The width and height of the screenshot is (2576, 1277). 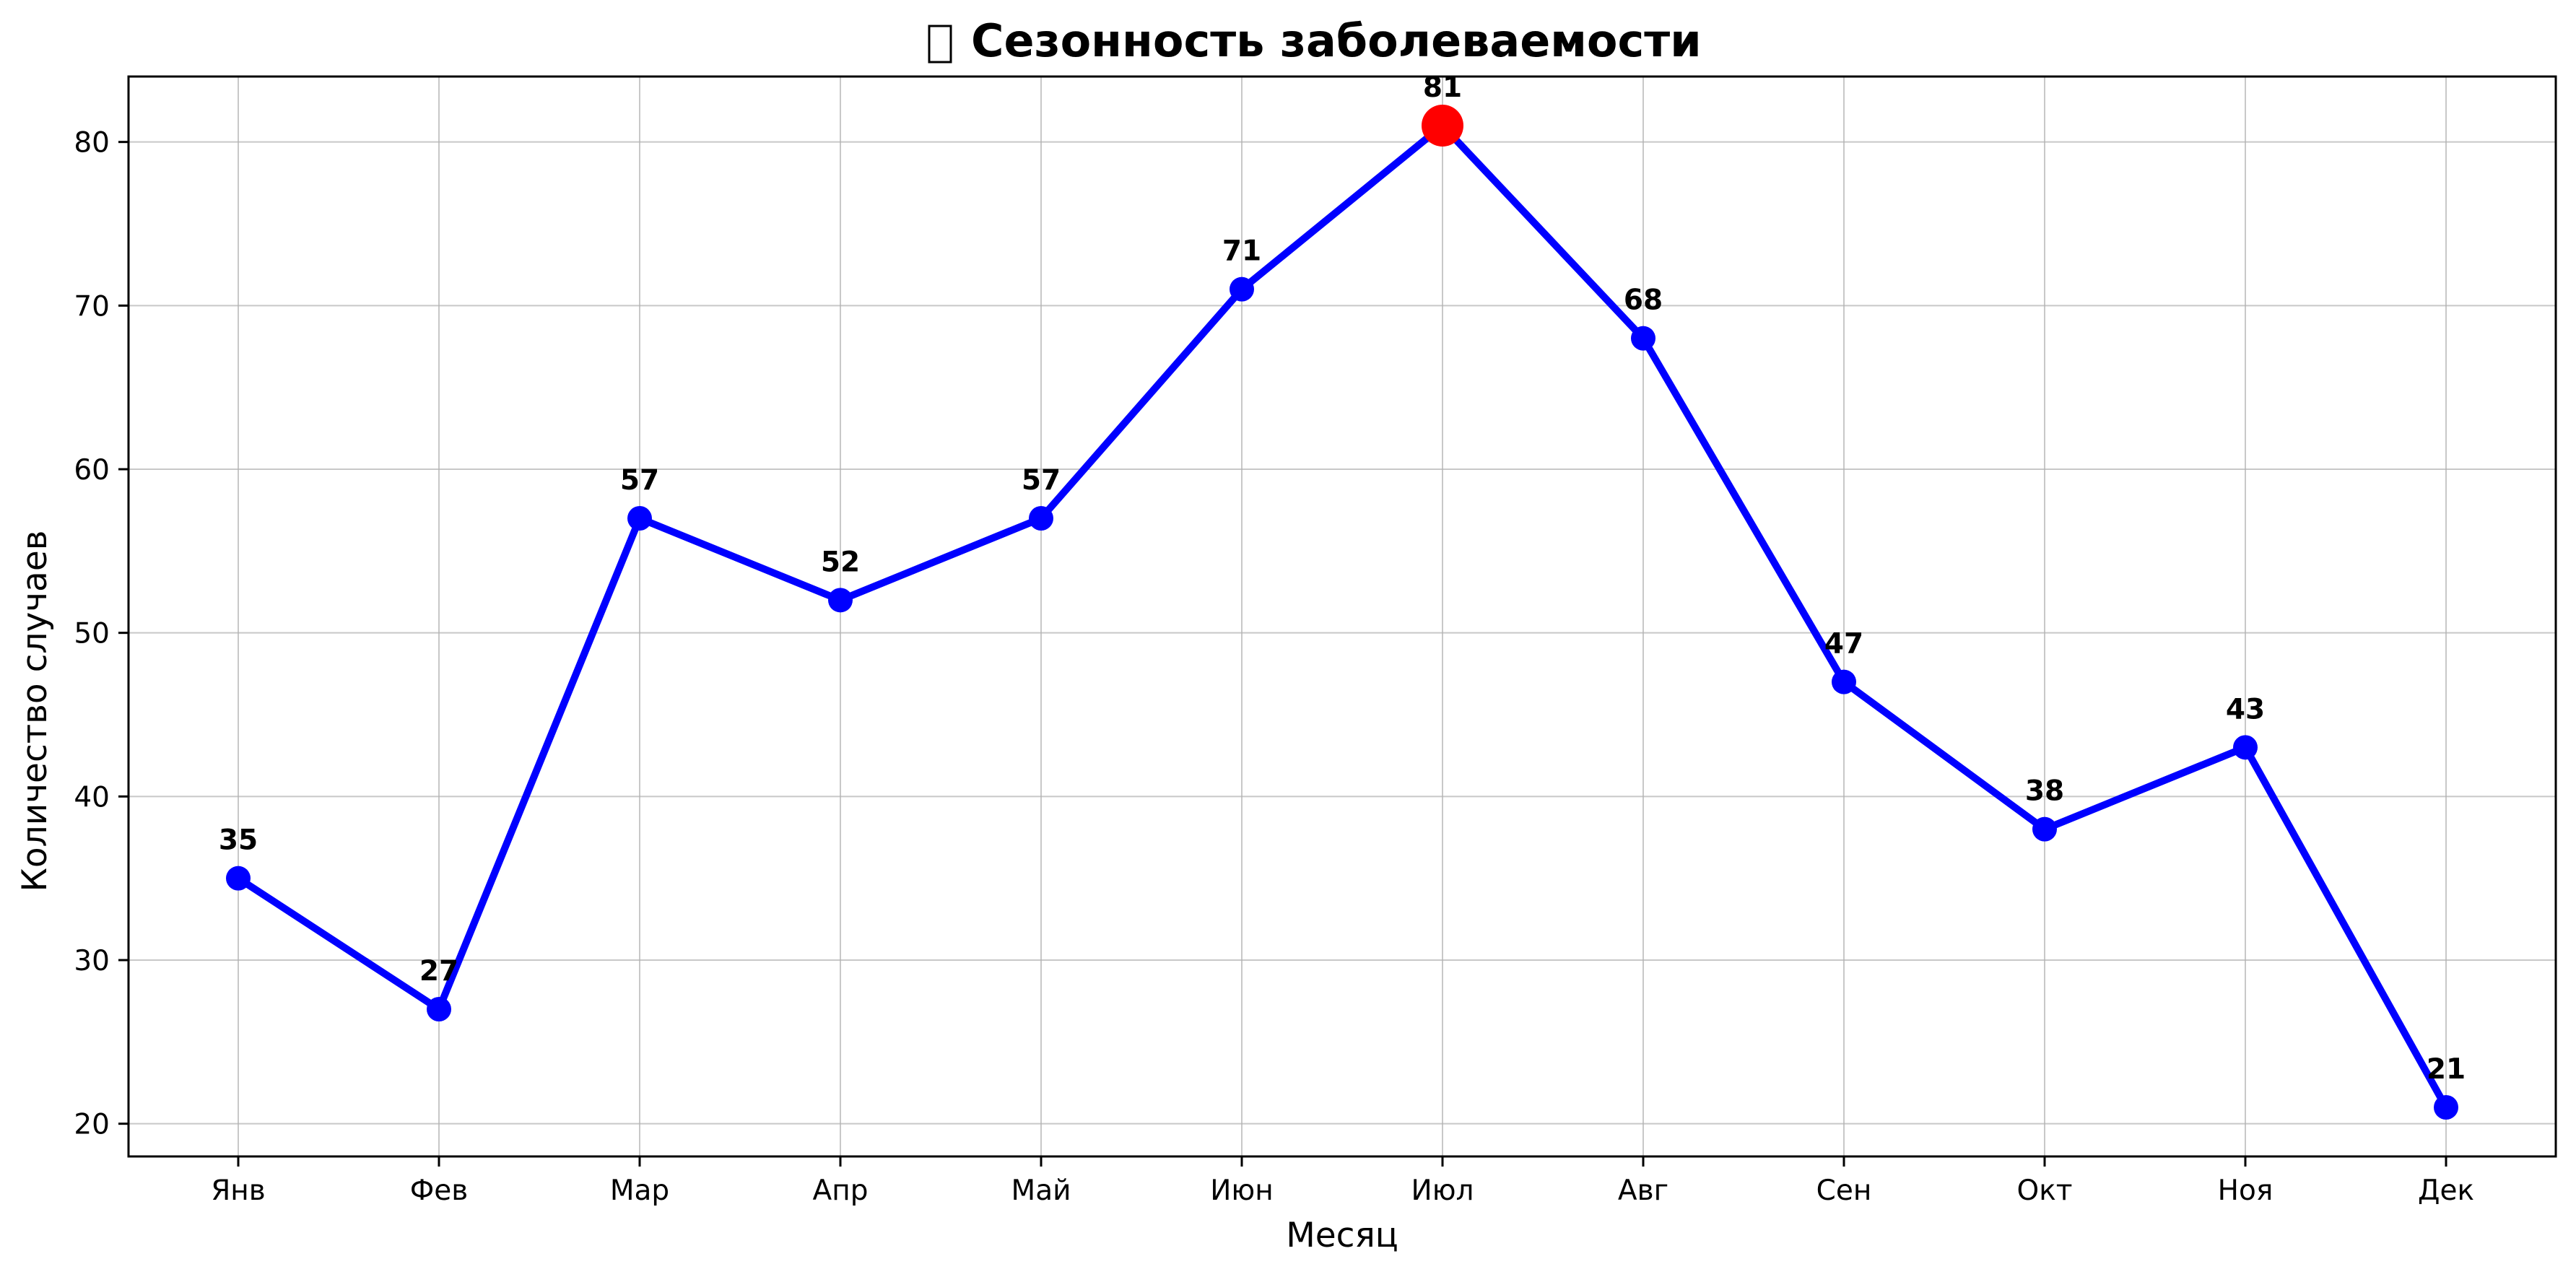 I want to click on x-tick-label: Янв, so click(x=238, y=1190).